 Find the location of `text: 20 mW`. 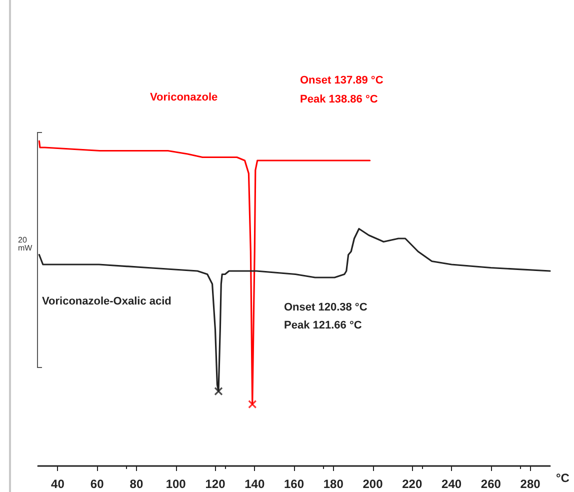

text: 20 mW is located at coordinates (25, 244).